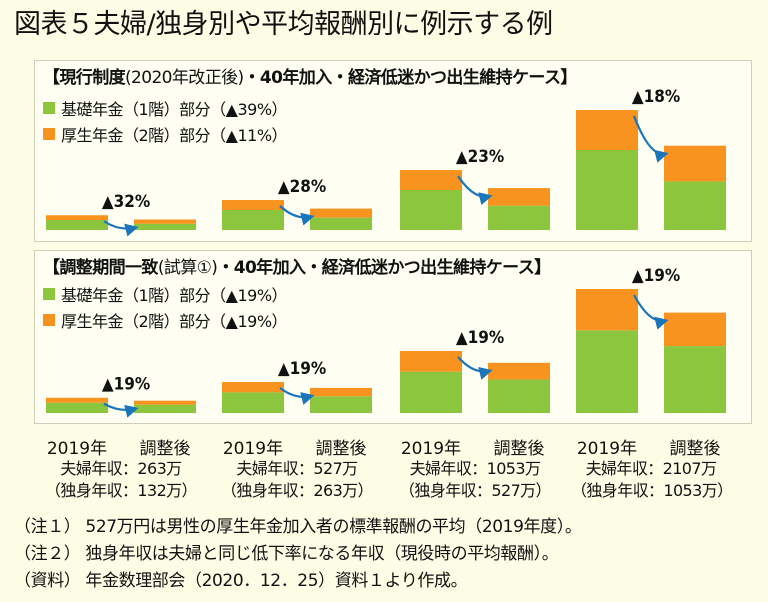  Describe the element at coordinates (187, 268) in the screenshot. I see `panel-title-part: (試算①)` at that location.